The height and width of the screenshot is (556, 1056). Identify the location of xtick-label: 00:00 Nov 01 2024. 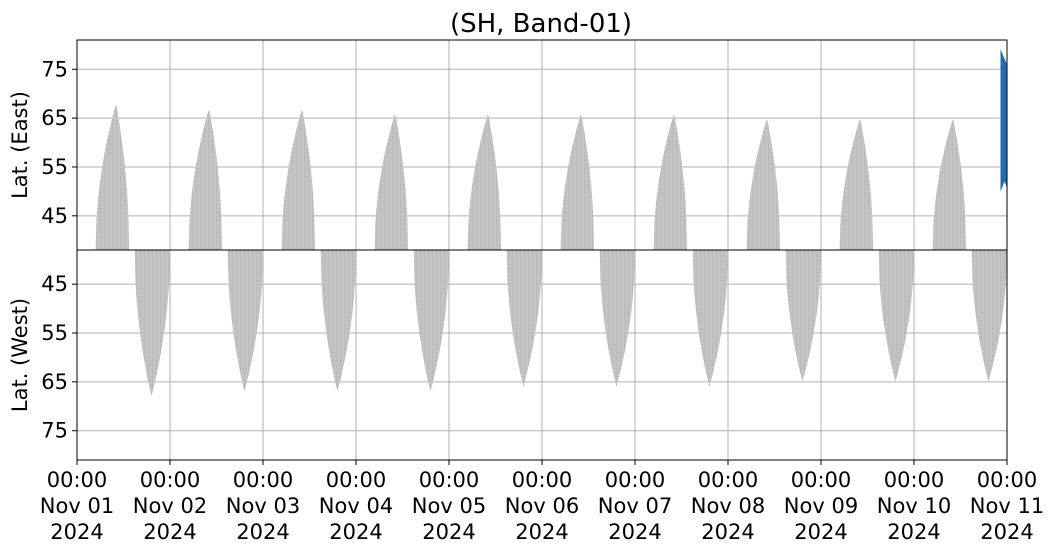
(77, 506).